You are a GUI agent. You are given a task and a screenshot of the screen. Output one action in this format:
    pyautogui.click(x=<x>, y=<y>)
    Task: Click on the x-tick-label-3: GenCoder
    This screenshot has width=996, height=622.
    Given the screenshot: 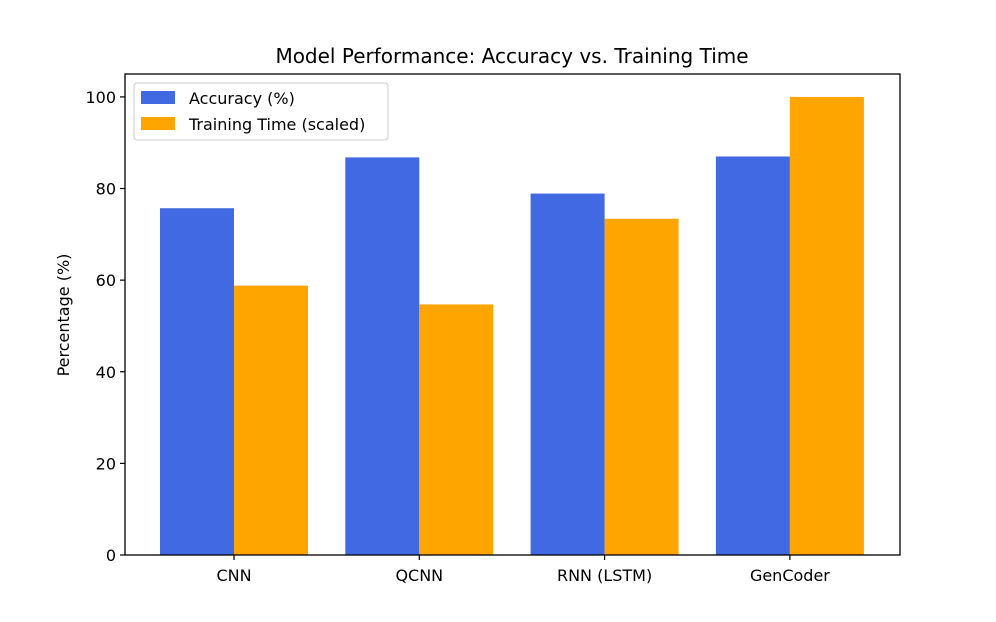 What is the action you would take?
    pyautogui.click(x=790, y=575)
    